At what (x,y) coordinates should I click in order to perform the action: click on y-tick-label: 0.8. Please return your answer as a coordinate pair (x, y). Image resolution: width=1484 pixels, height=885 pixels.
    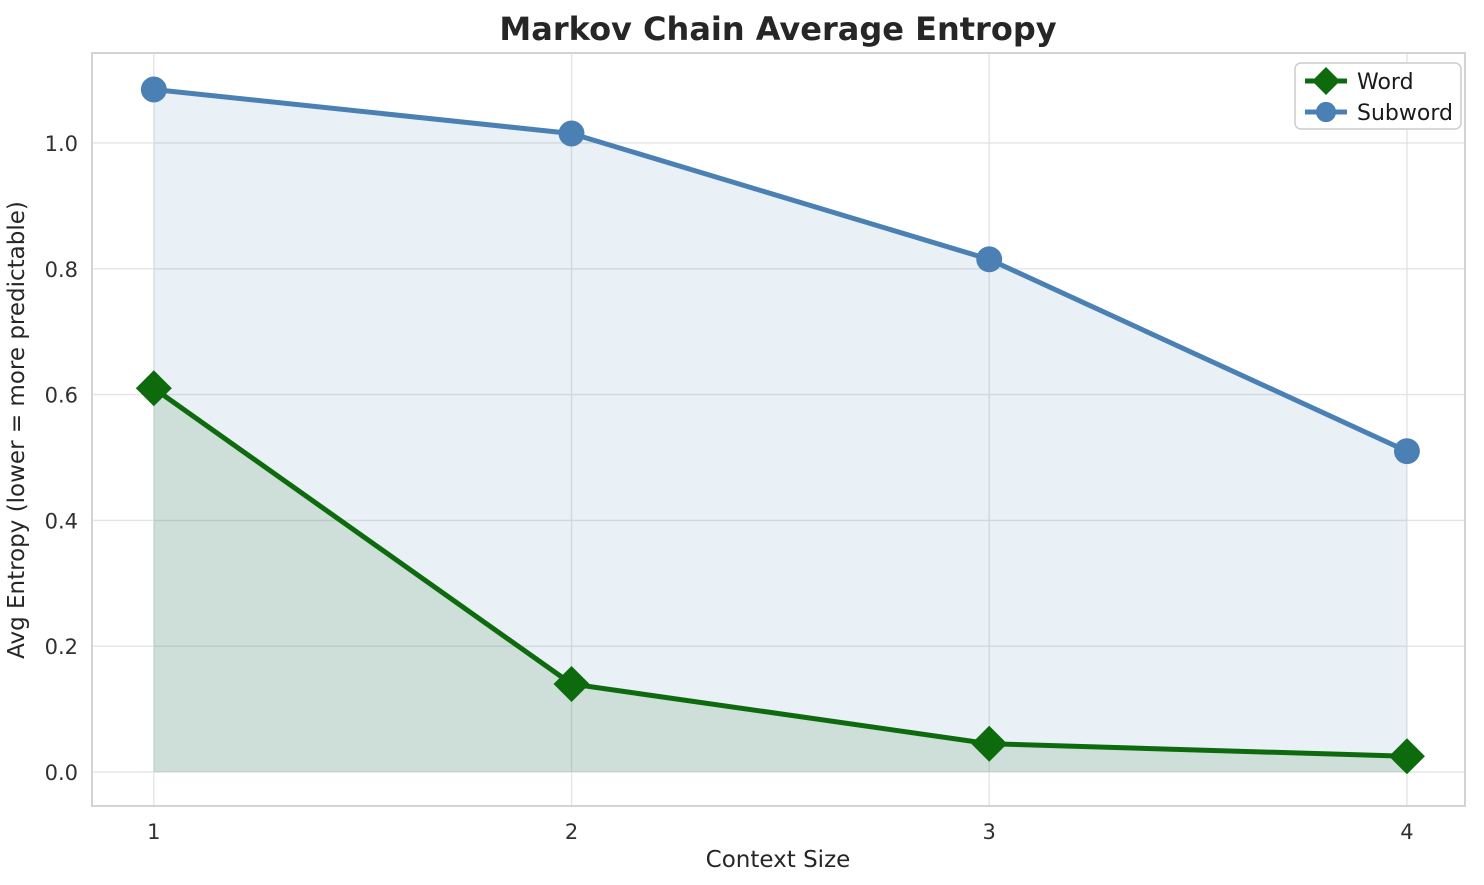
    Looking at the image, I should click on (61, 270).